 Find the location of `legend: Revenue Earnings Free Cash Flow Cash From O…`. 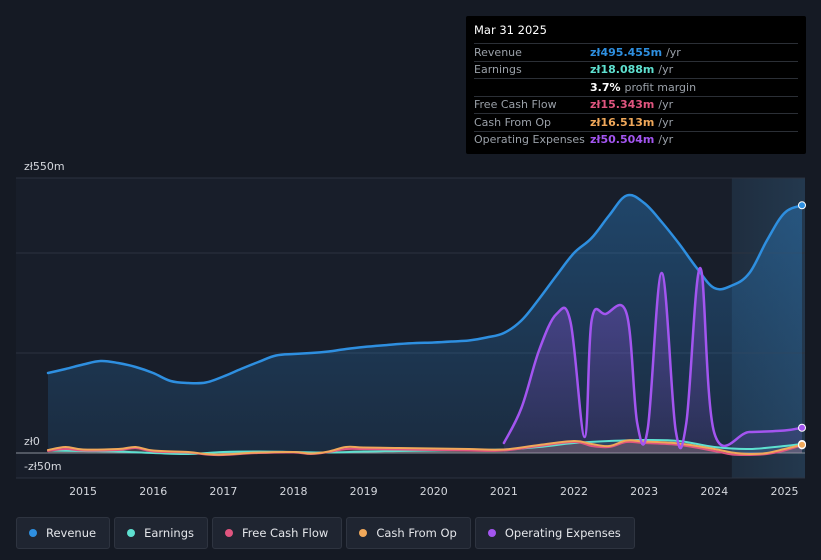

legend: Revenue Earnings Free Cash Flow Cash From O… is located at coordinates (325, 533).